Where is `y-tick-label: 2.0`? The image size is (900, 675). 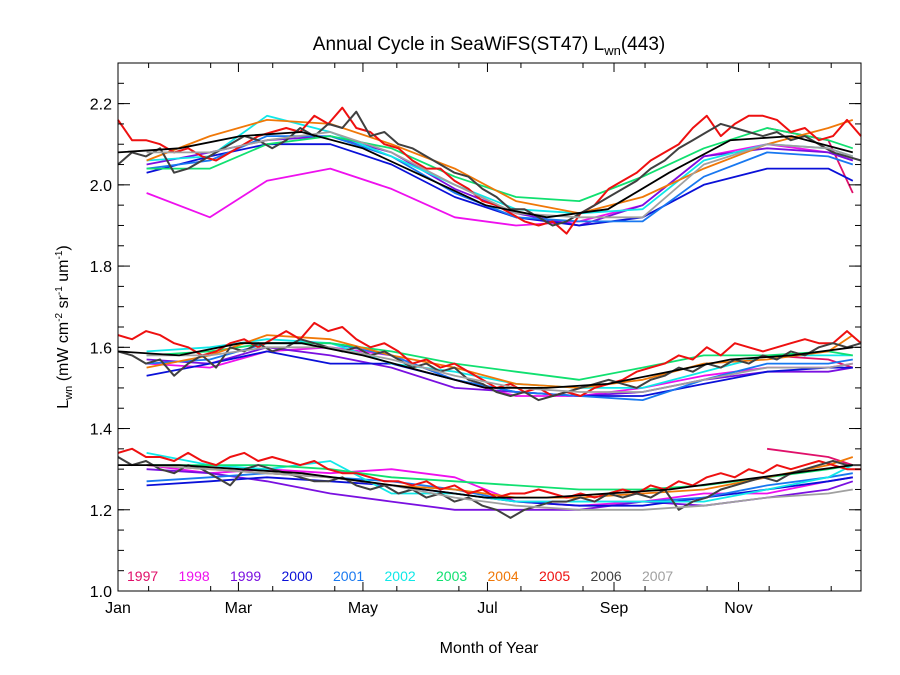
y-tick-label: 2.0 is located at coordinates (101, 186).